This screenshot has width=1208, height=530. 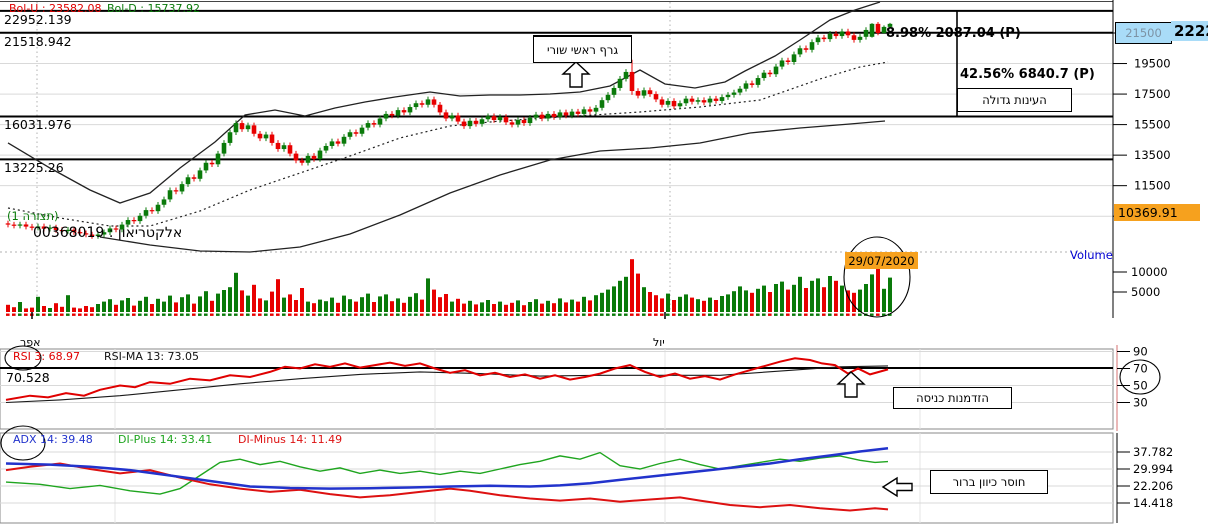 What do you see at coordinates (576, 74) in the screenshot?
I see `bullish-up-arrow` at bounding box center [576, 74].